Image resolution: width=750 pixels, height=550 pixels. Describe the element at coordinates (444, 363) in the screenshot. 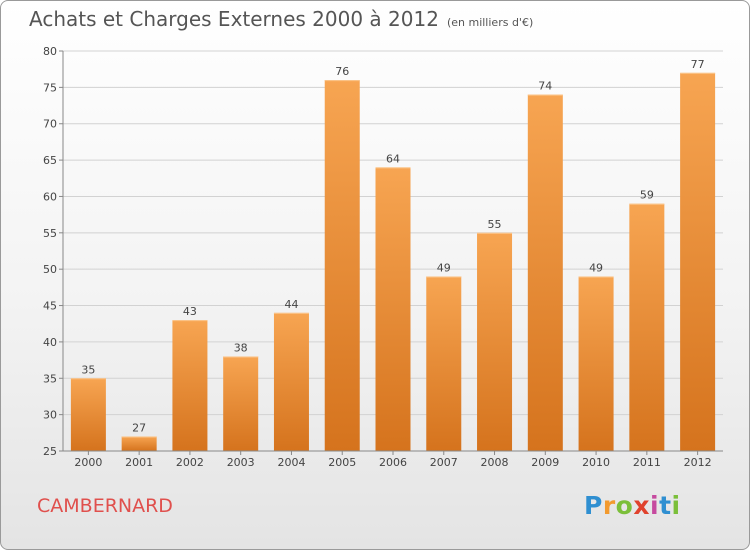

I see `bar-2007` at that location.